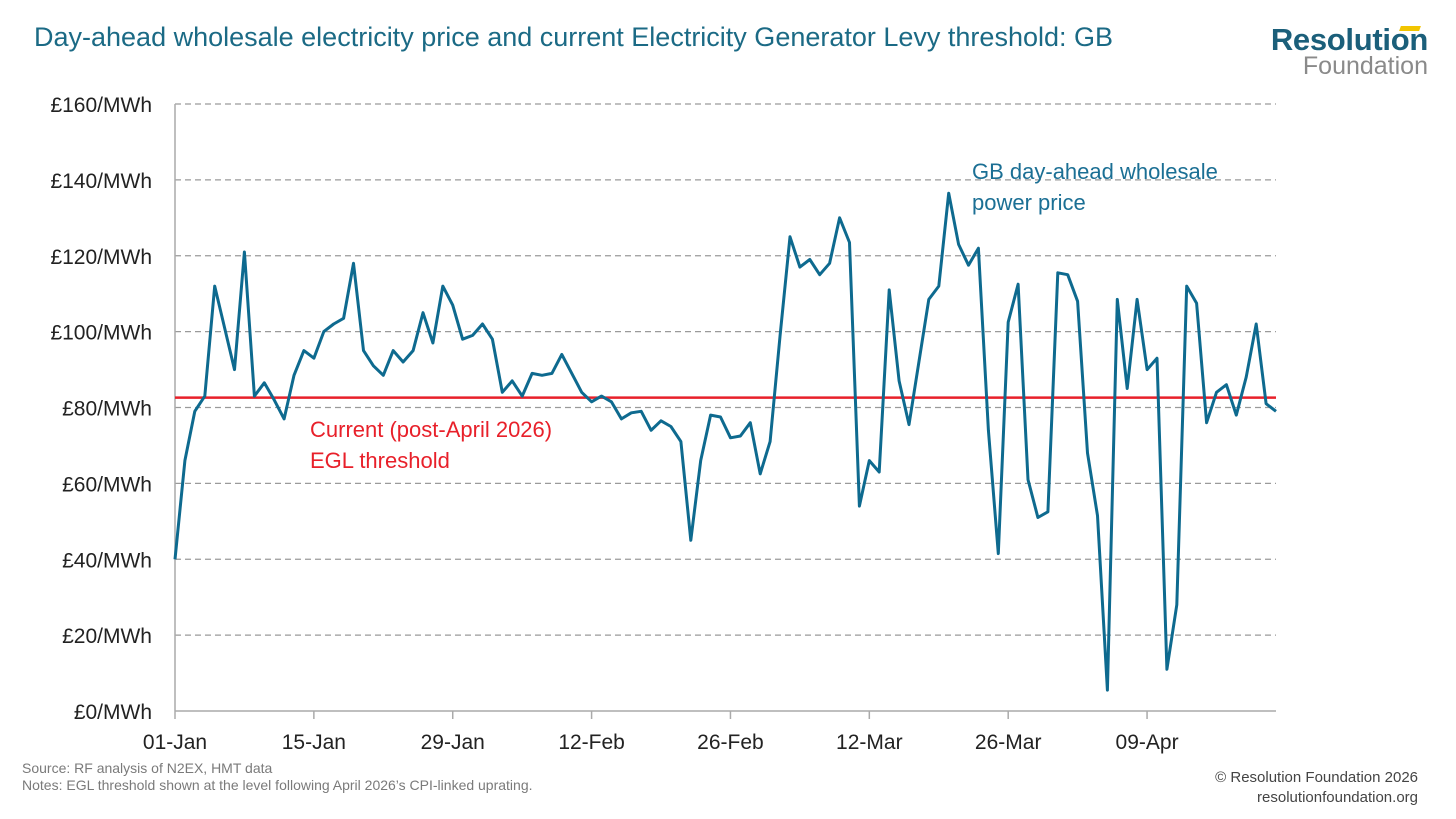 The height and width of the screenshot is (819, 1456). I want to click on logo-line2: Foundation, so click(1365, 66).